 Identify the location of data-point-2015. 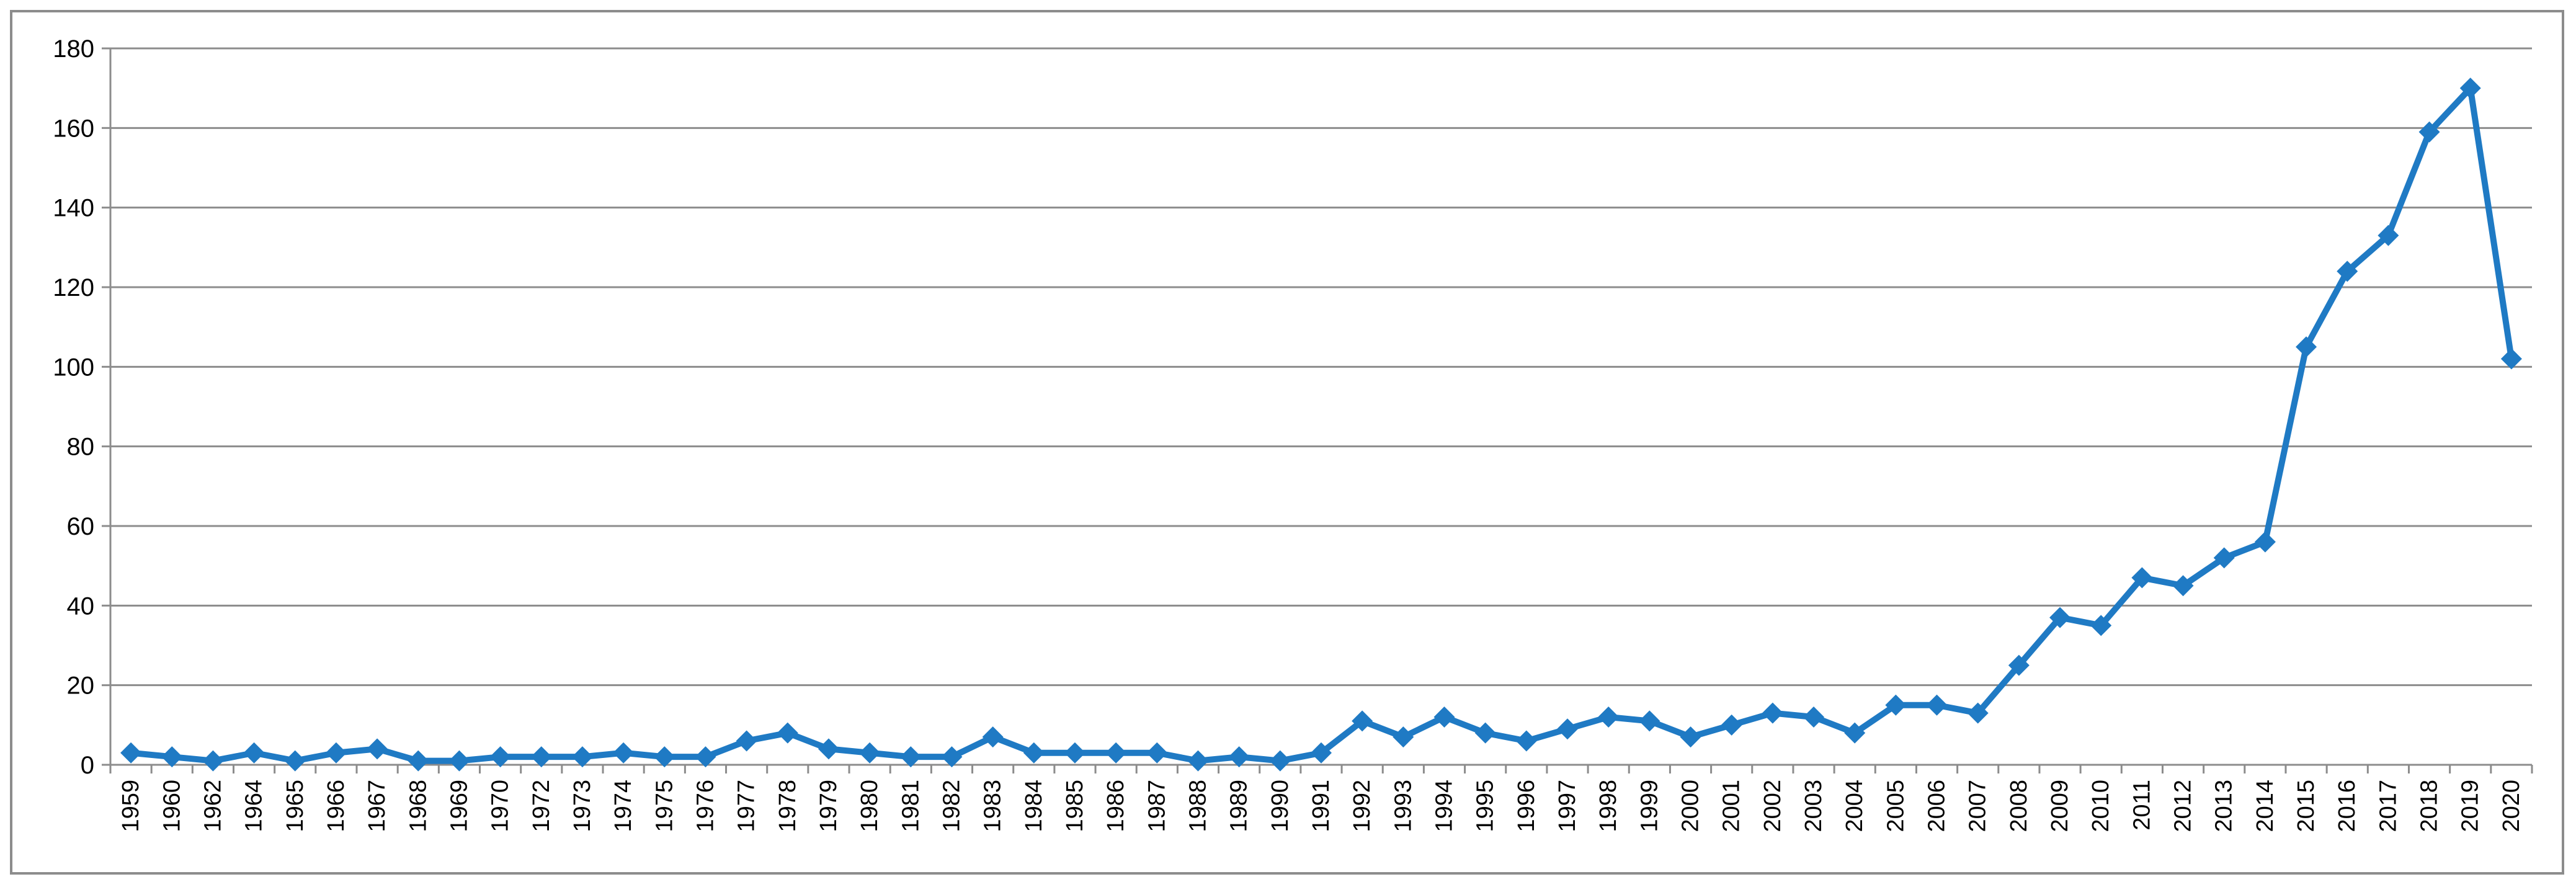
(2306, 347).